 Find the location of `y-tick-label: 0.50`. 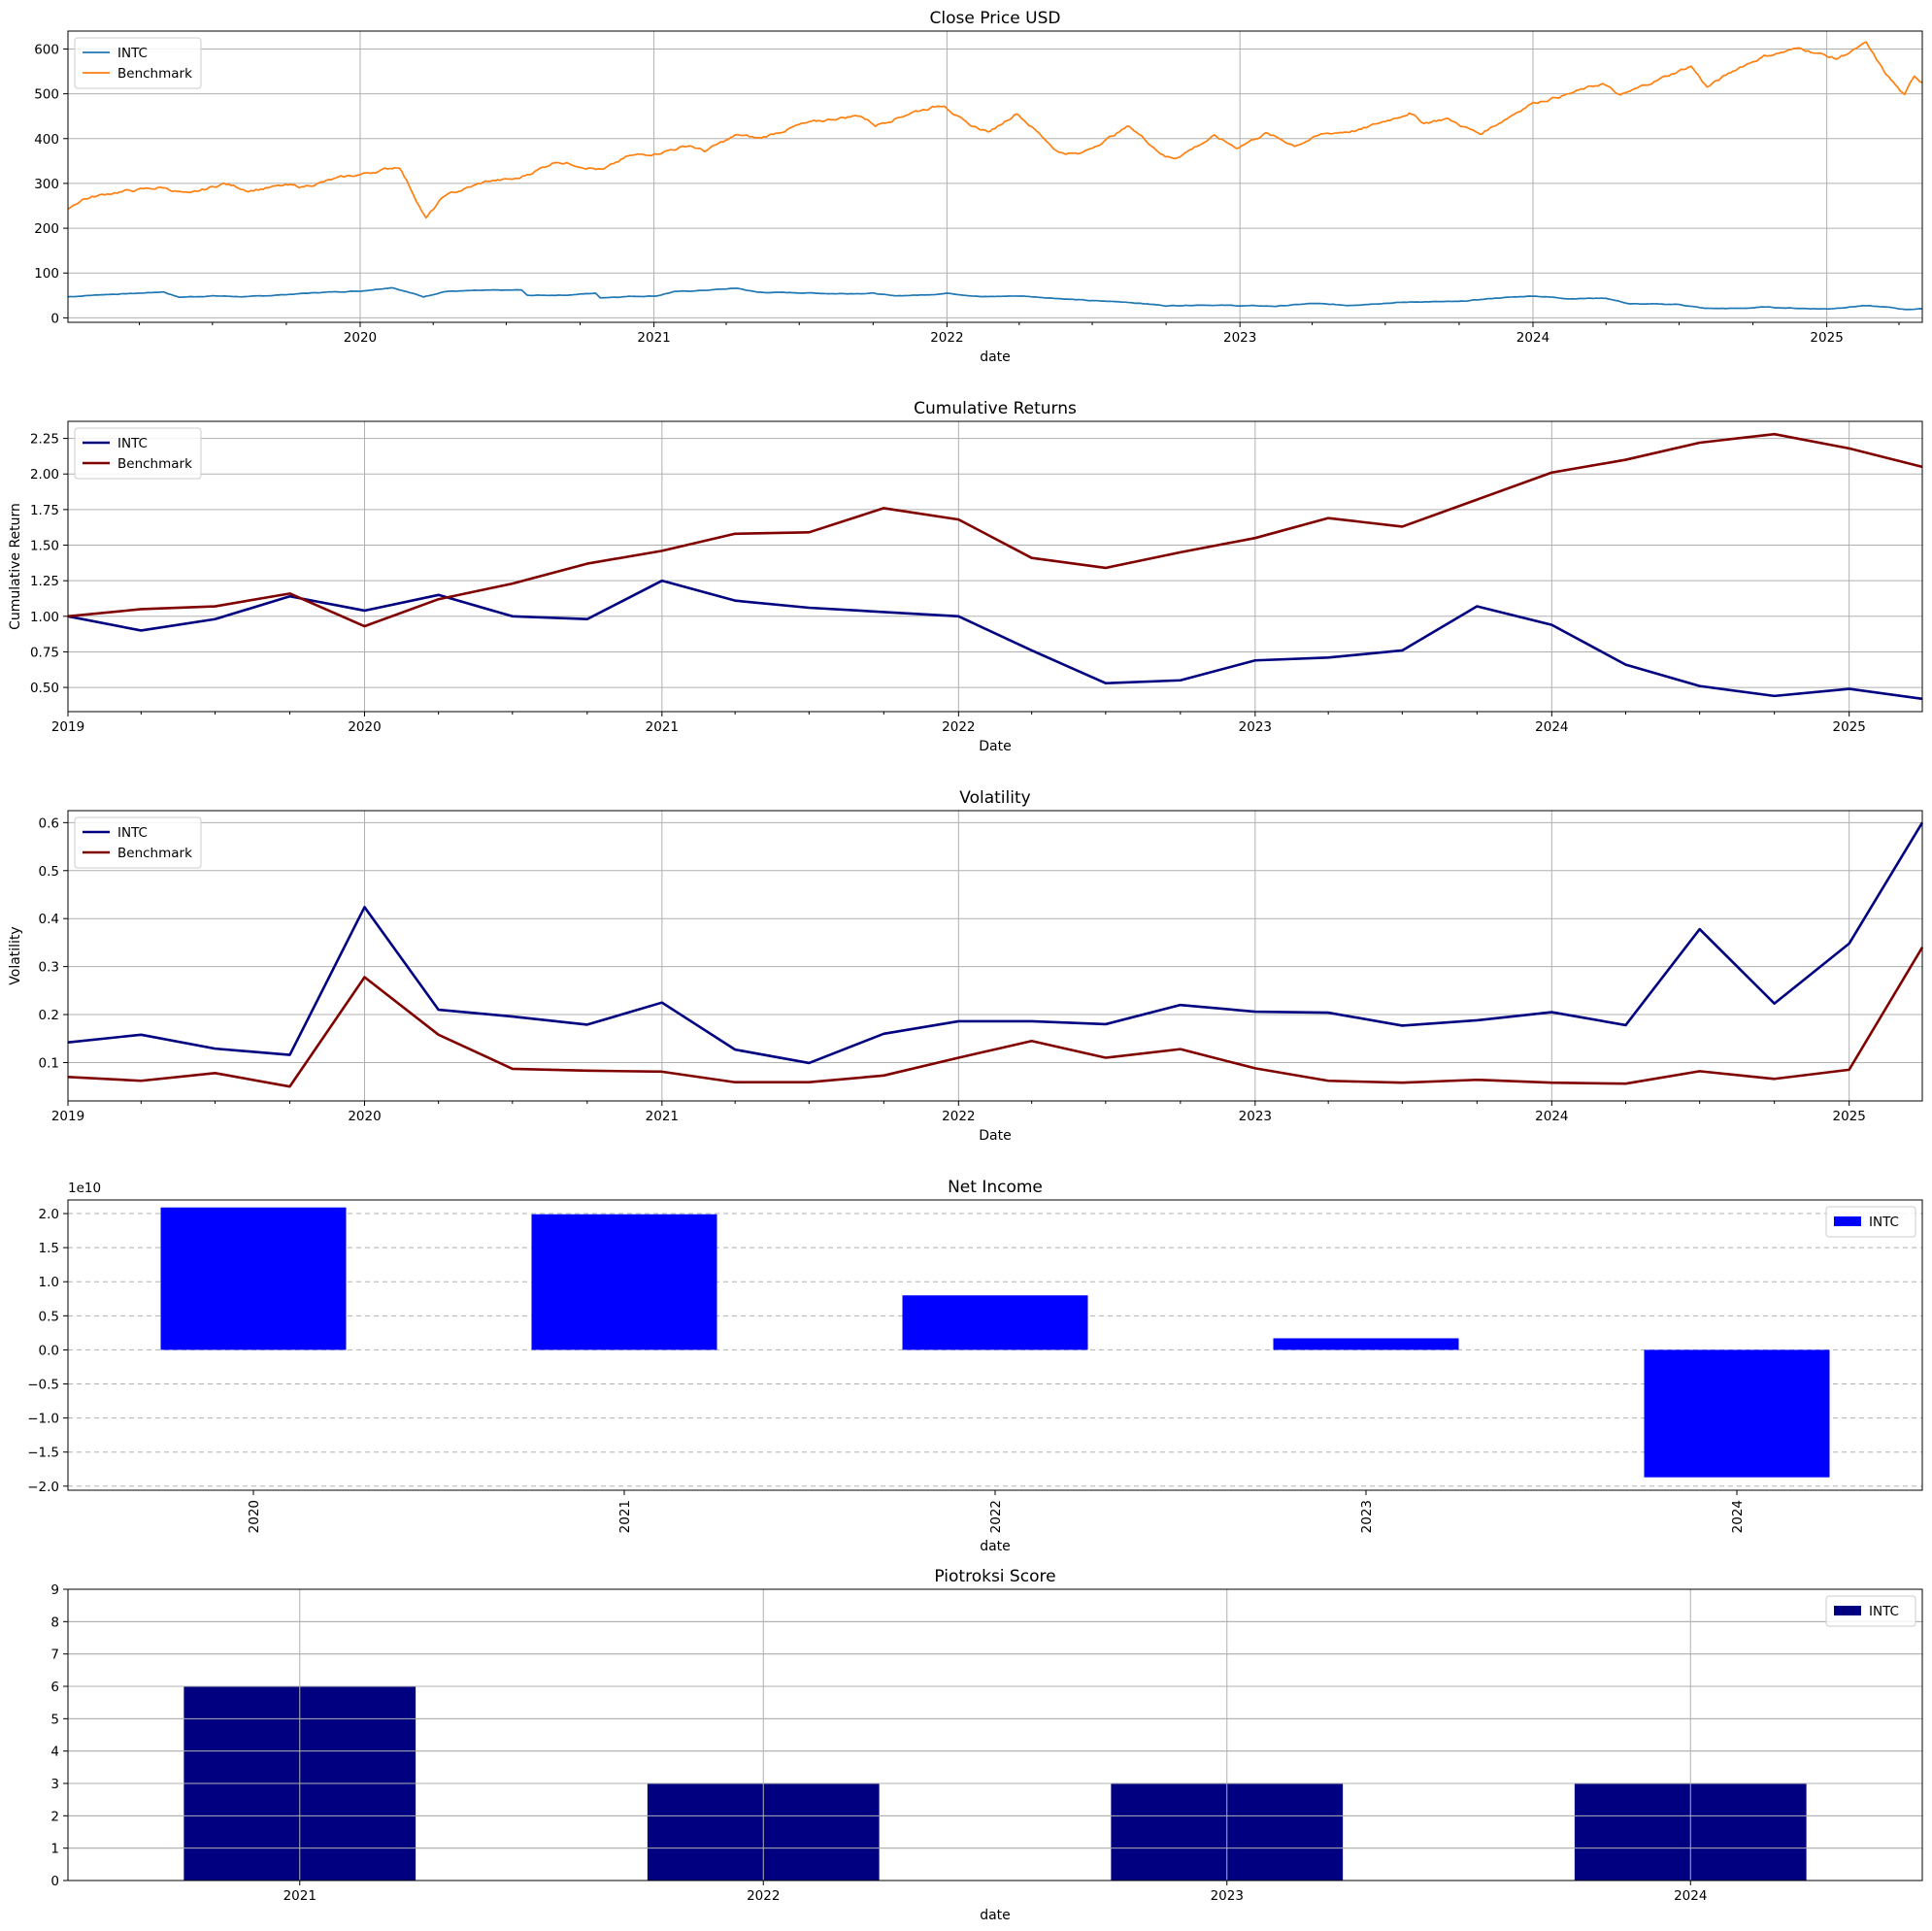

y-tick-label: 0.50 is located at coordinates (45, 688).